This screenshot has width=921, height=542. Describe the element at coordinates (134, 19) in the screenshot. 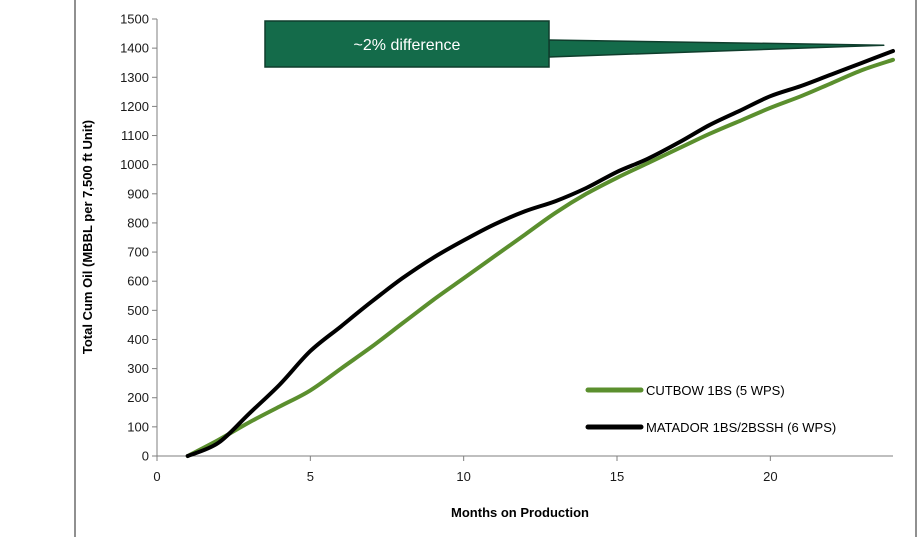

I see `y-tick-label: 1500` at that location.